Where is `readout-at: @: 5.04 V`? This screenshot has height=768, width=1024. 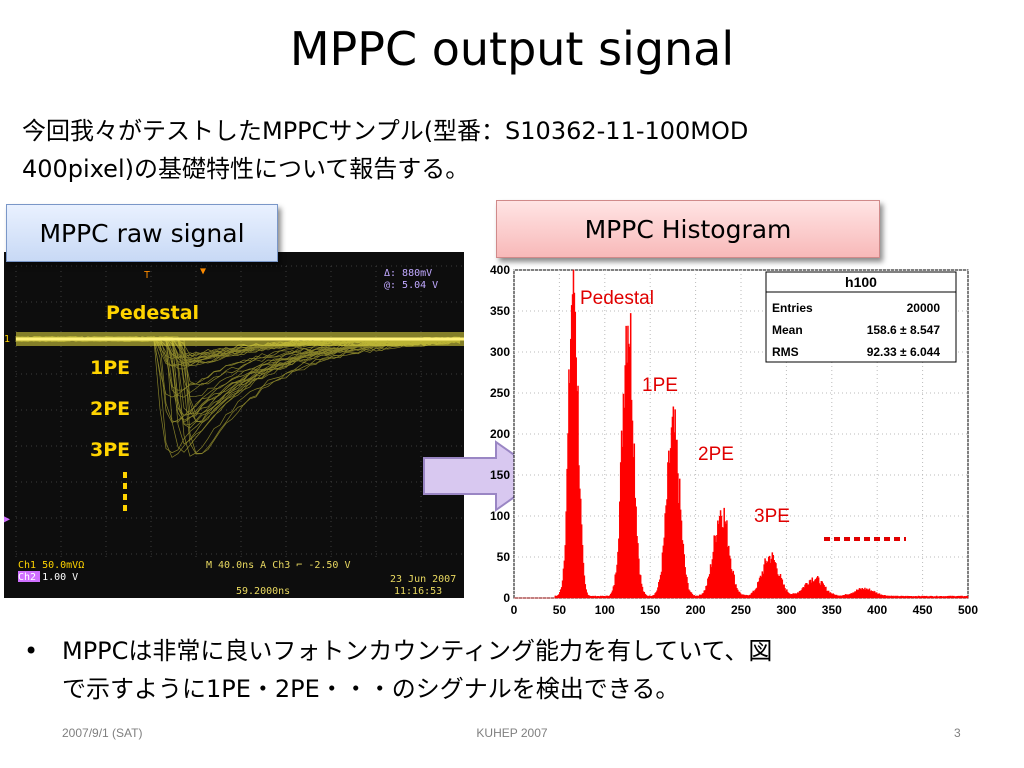 readout-at: @: 5.04 V is located at coordinates (411, 285).